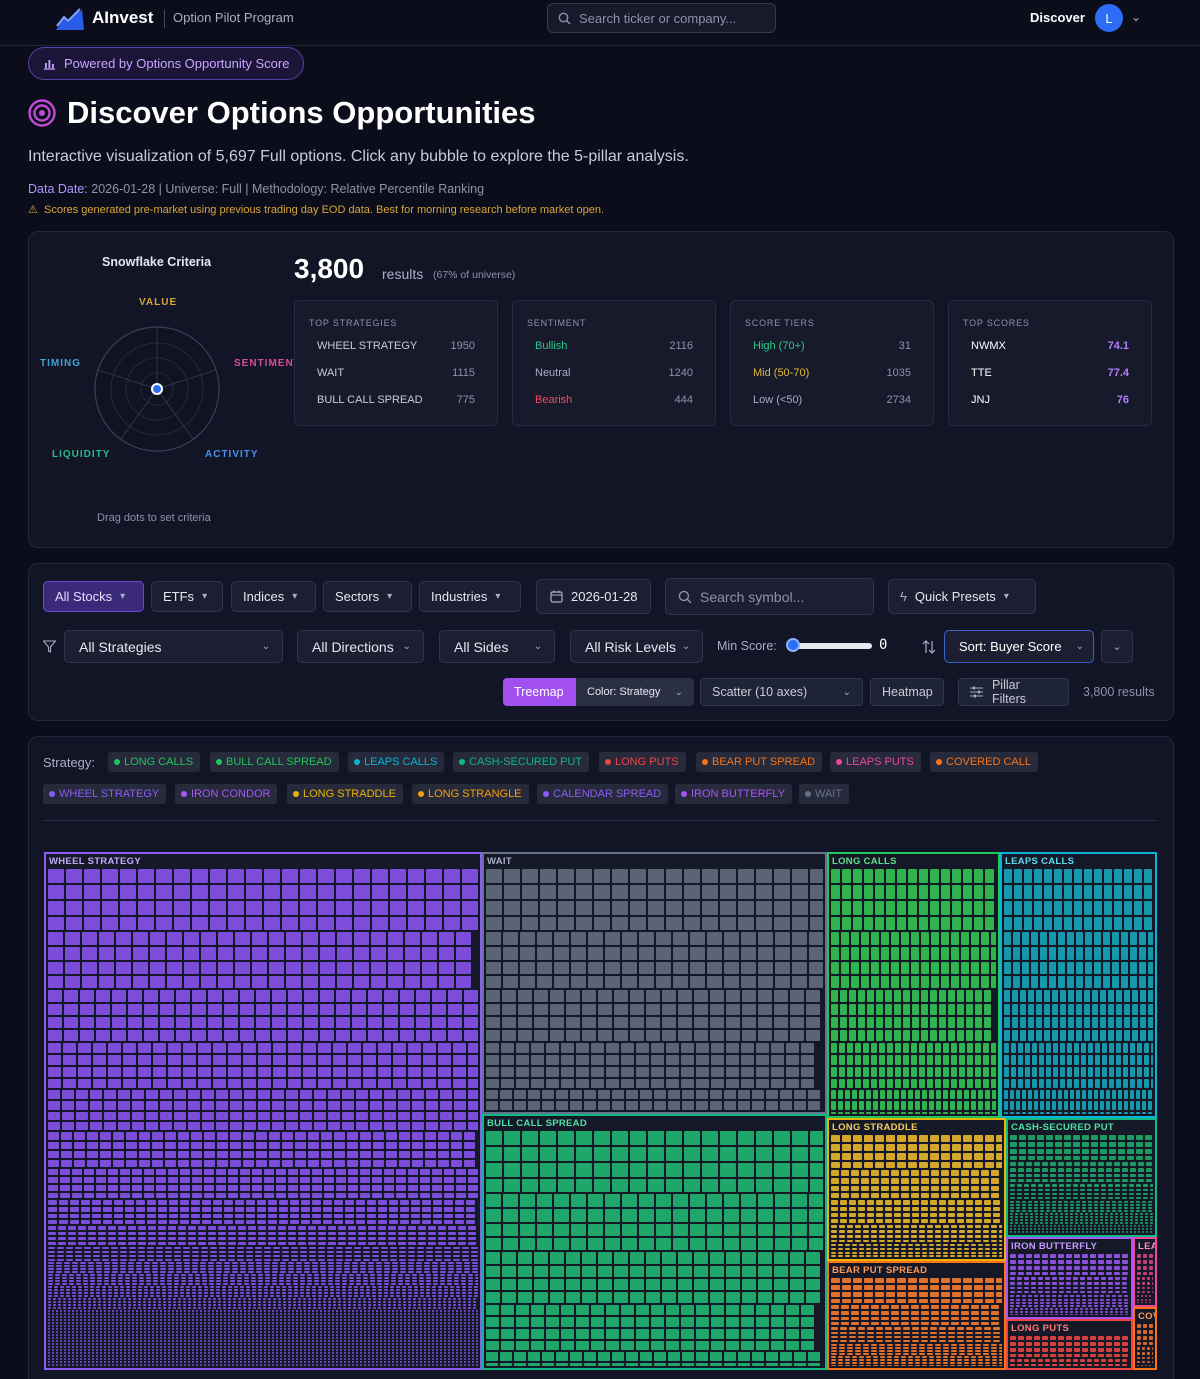  What do you see at coordinates (154, 762) in the screenshot?
I see `legend-chip-long-calls: LONG CALLS` at bounding box center [154, 762].